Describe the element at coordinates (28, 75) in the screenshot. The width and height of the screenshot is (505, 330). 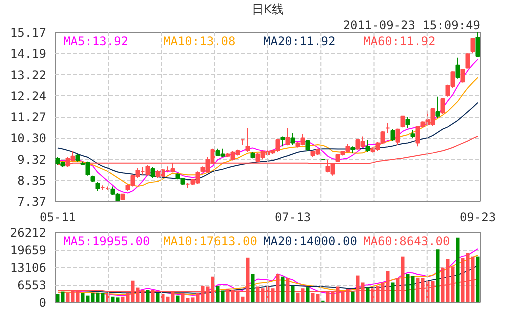
I see `y-tick-label: 13.22` at that location.